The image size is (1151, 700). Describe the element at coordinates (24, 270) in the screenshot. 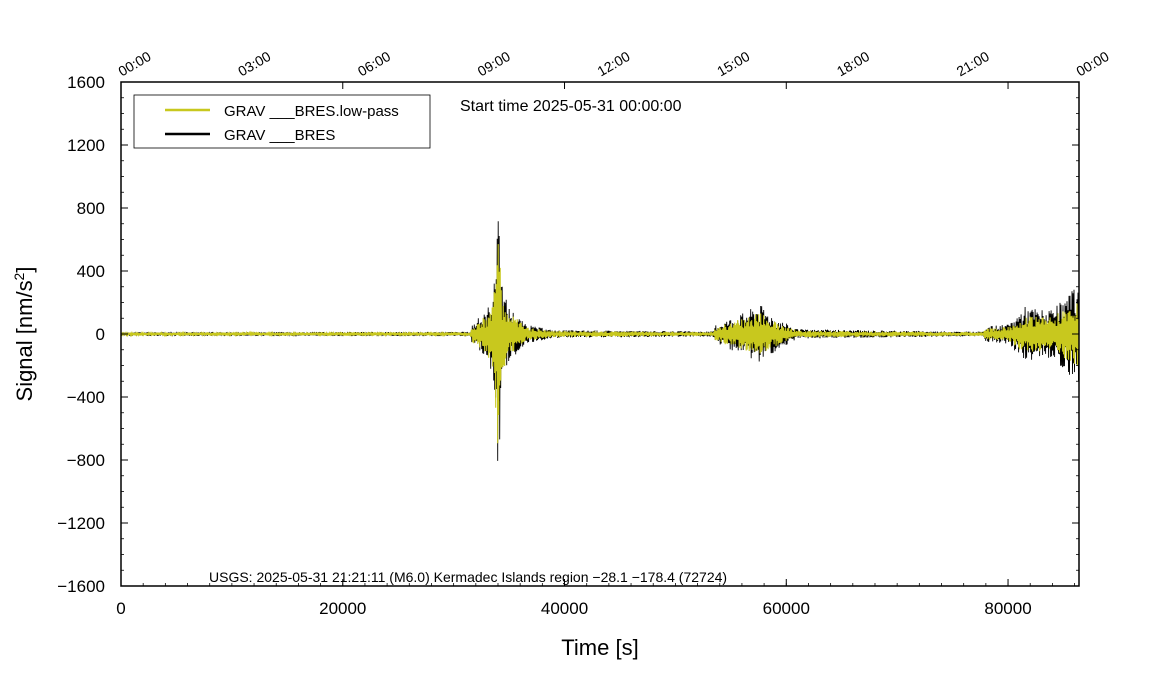

I see `y-axis-title-close: ]` at that location.